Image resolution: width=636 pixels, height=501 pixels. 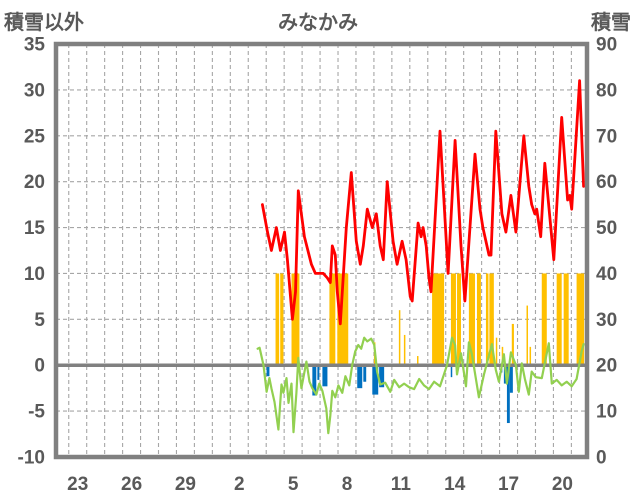 I want to click on y-left-tick-label: 0, so click(x=39, y=366).